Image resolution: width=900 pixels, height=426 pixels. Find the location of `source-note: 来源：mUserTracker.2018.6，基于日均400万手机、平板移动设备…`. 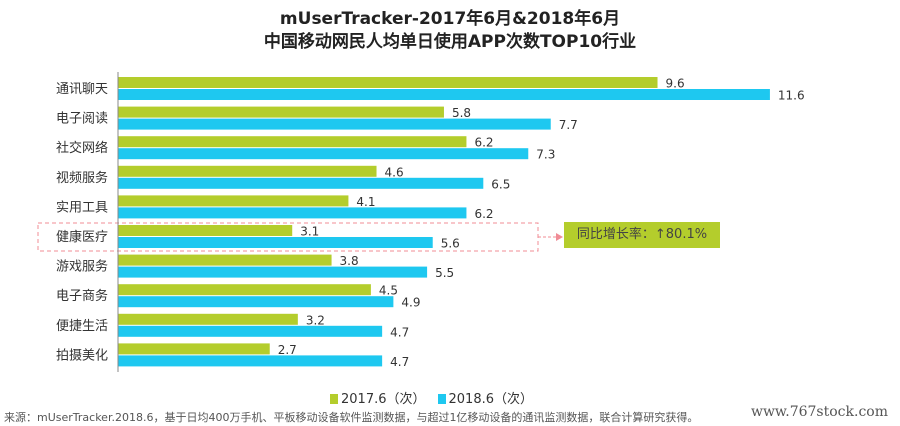

source-note: 来源：mUserTracker.2018.6，基于日均400万手机、平板移动设备… is located at coordinates (351, 417).